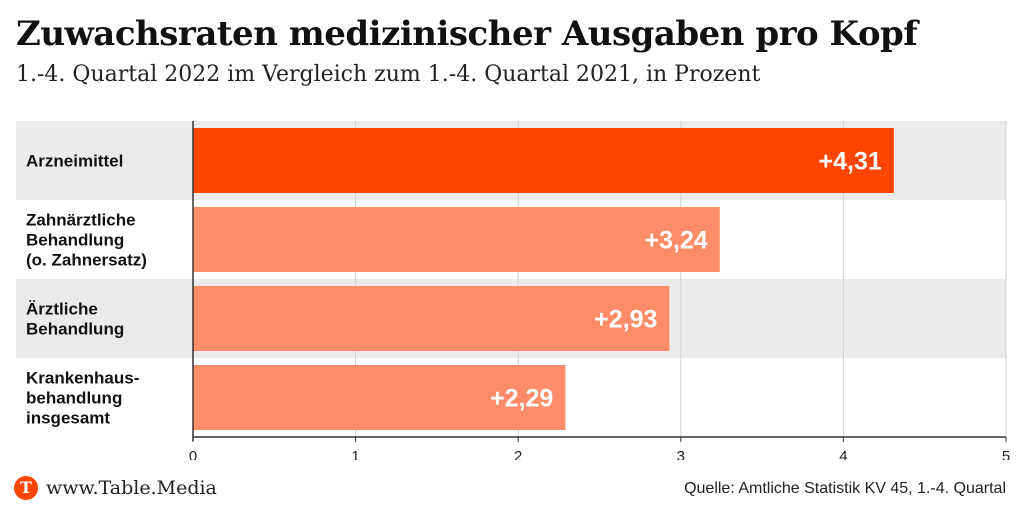 This screenshot has width=1024, height=515. Describe the element at coordinates (843, 454) in the screenshot. I see `x-tick-label: 4` at that location.